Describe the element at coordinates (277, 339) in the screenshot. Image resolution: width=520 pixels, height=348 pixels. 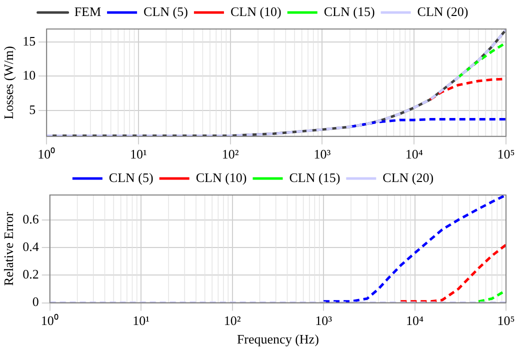
I see `x-axis-title: Frequency (Hz)` at that location.